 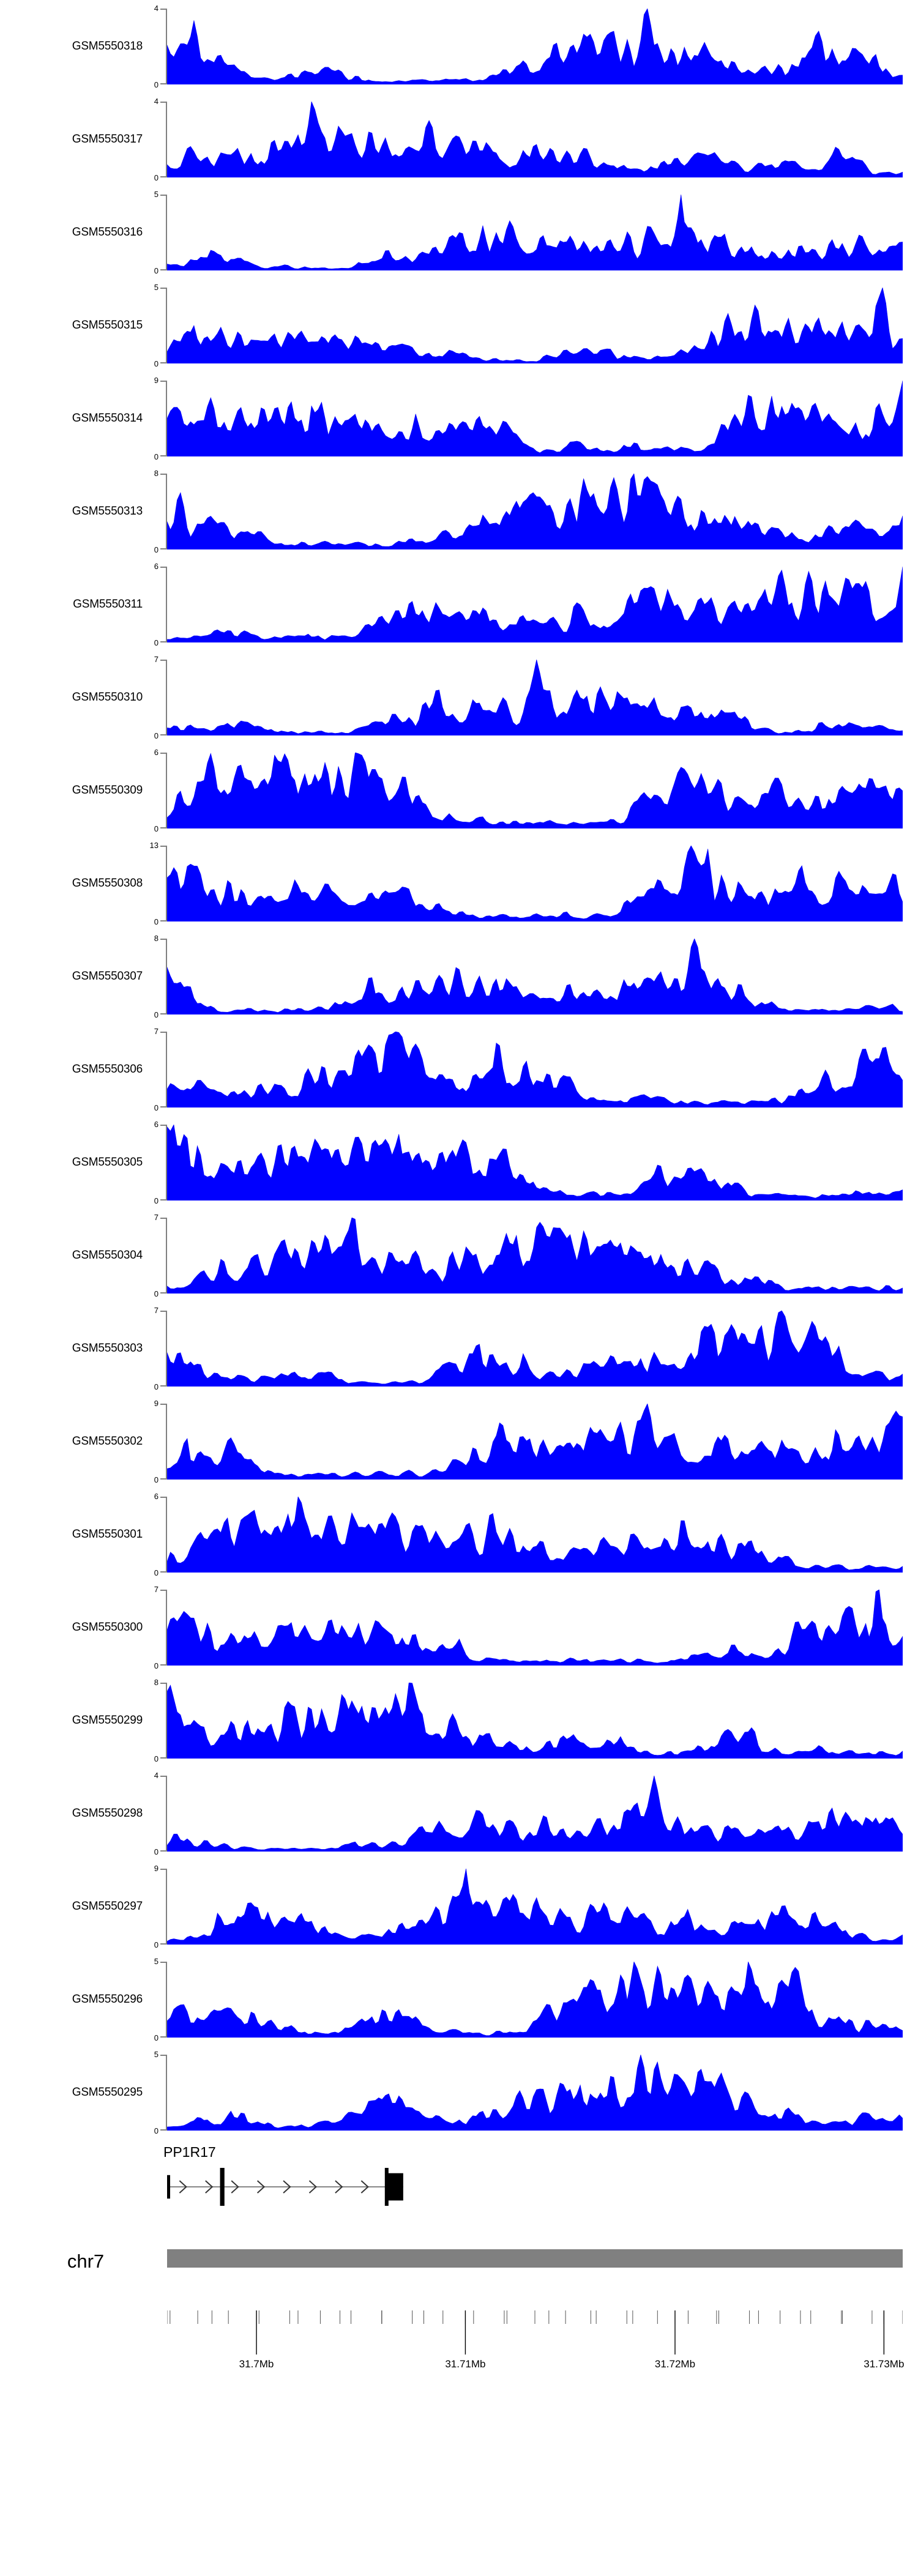 What do you see at coordinates (884, 2364) in the screenshot?
I see `axis-tick-label: 31.73Mb` at bounding box center [884, 2364].